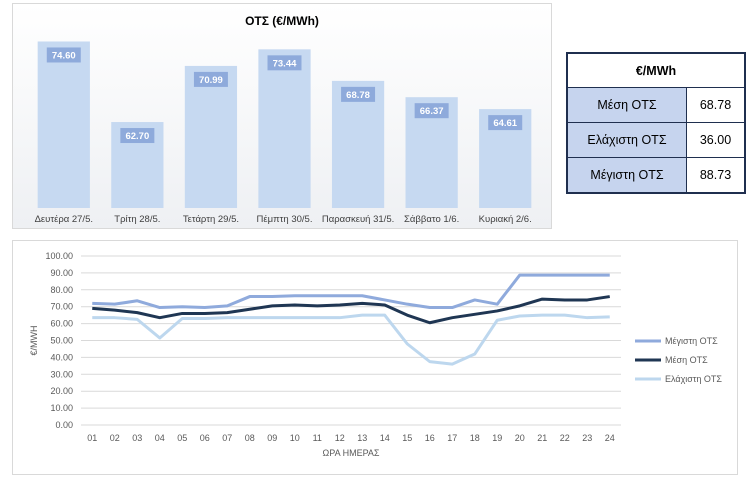 The image size is (754, 482). I want to click on legend-label-1: Μέγιστη ΟΤΣ, so click(691, 341).